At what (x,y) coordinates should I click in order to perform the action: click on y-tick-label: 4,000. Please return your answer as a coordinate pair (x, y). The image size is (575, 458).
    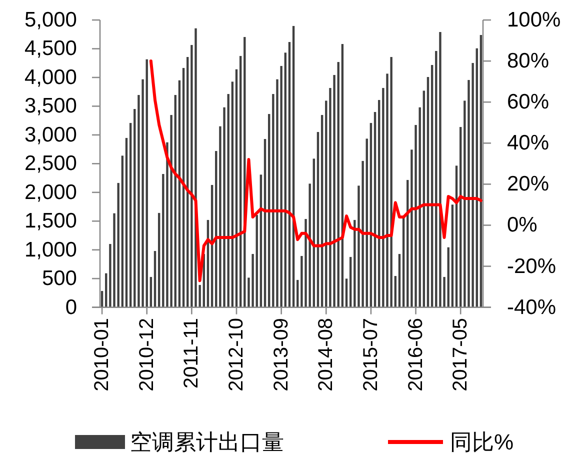
    Looking at the image, I should click on (50, 77).